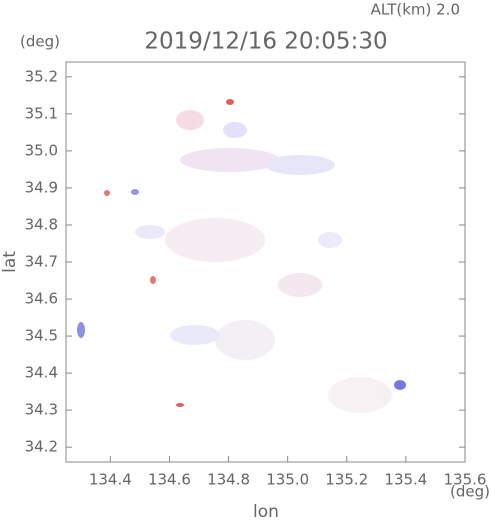 The image size is (491, 521). What do you see at coordinates (266, 511) in the screenshot?
I see `x-axis-label: lon` at bounding box center [266, 511].